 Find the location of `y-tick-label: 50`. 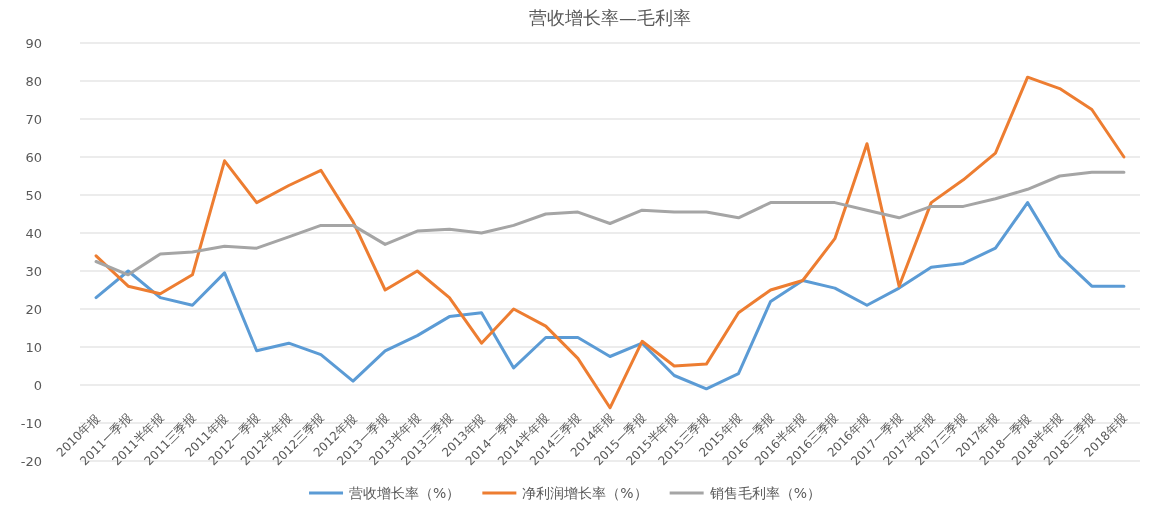

y-tick-label: 50 is located at coordinates (33, 195).